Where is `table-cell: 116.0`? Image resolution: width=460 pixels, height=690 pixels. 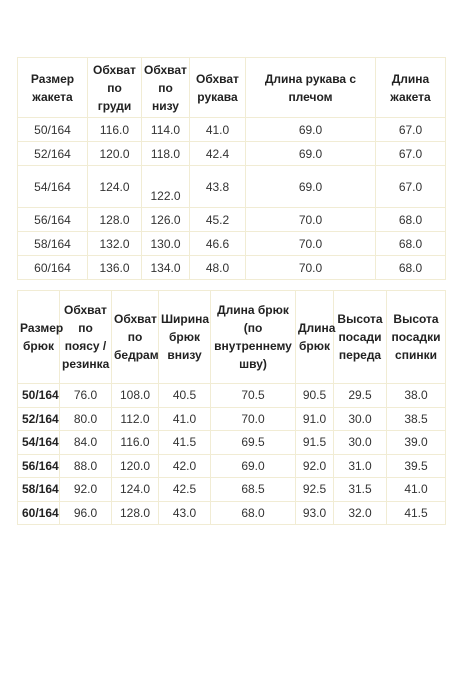 table-cell: 116.0 is located at coordinates (135, 442).